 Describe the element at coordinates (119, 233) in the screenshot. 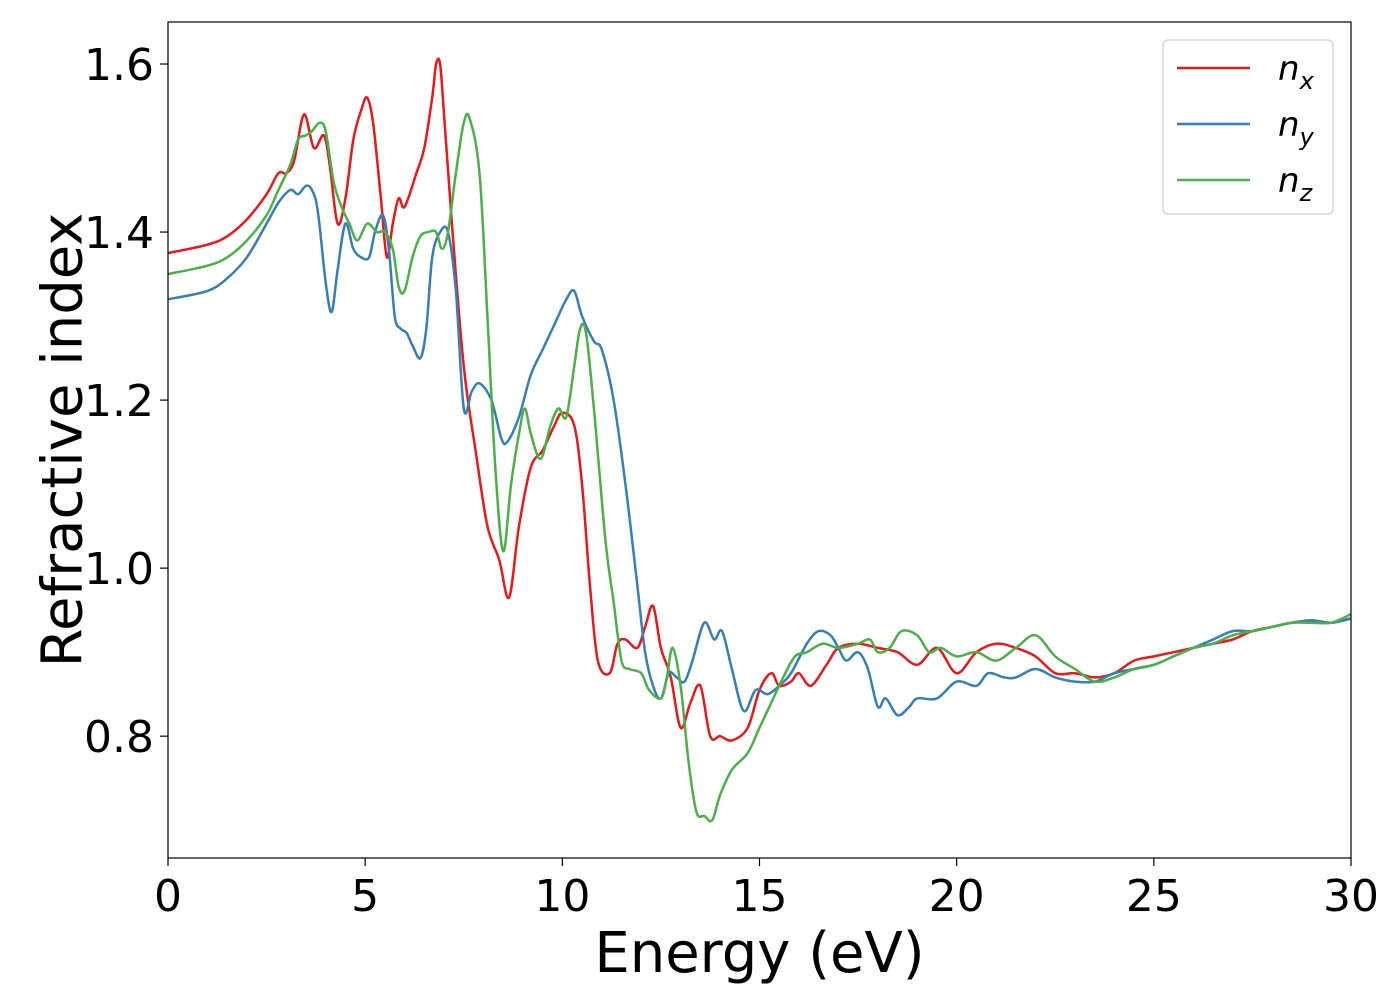

I see `y-tick-label: 1.4` at that location.